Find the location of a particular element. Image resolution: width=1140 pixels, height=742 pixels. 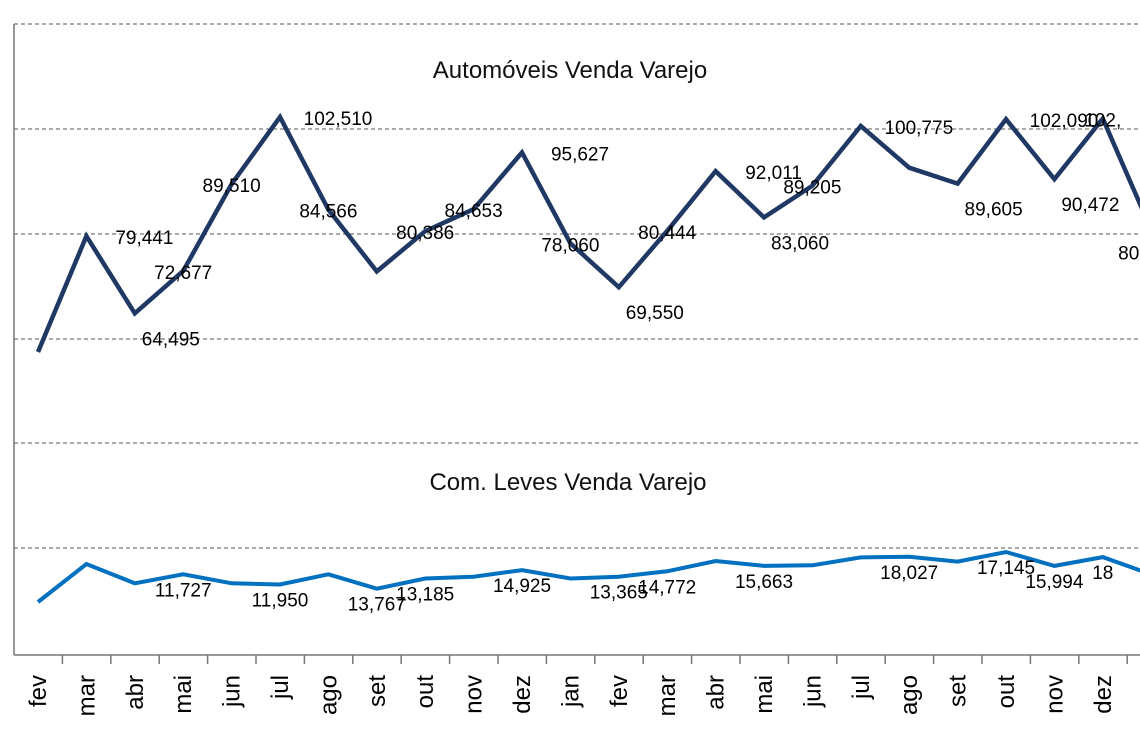

chart-title-com-leves: Com. Leves Venda Varejo is located at coordinates (567, 482).